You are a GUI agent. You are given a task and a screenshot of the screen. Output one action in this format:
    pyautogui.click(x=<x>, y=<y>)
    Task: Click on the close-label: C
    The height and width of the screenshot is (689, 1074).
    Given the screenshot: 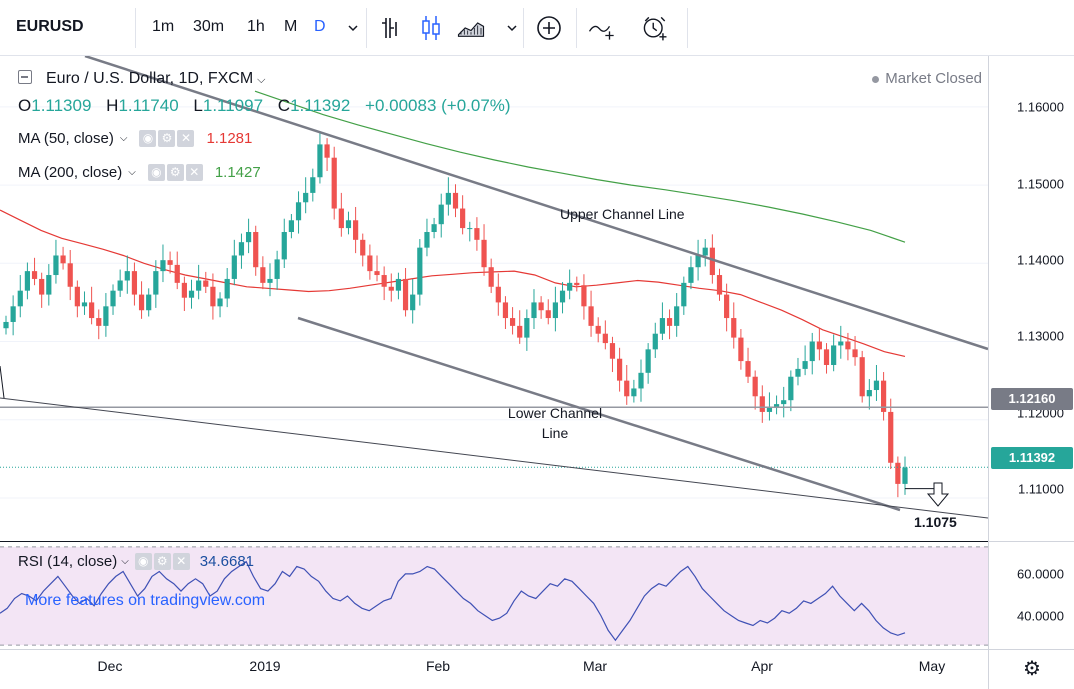 What is the action you would take?
    pyautogui.click(x=284, y=105)
    